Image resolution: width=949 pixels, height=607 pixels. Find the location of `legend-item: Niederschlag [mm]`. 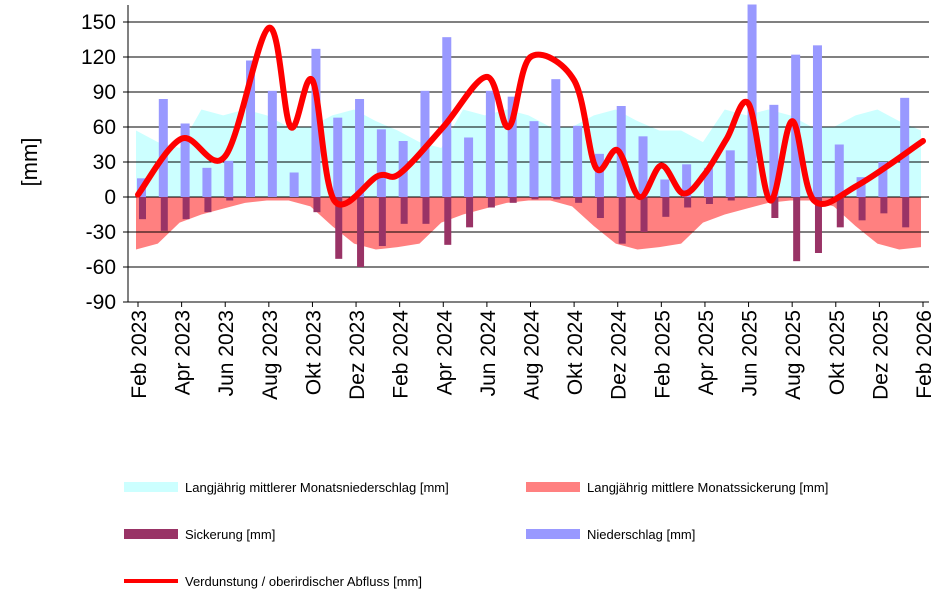

legend-item: Niederschlag [mm] is located at coordinates (610, 534).